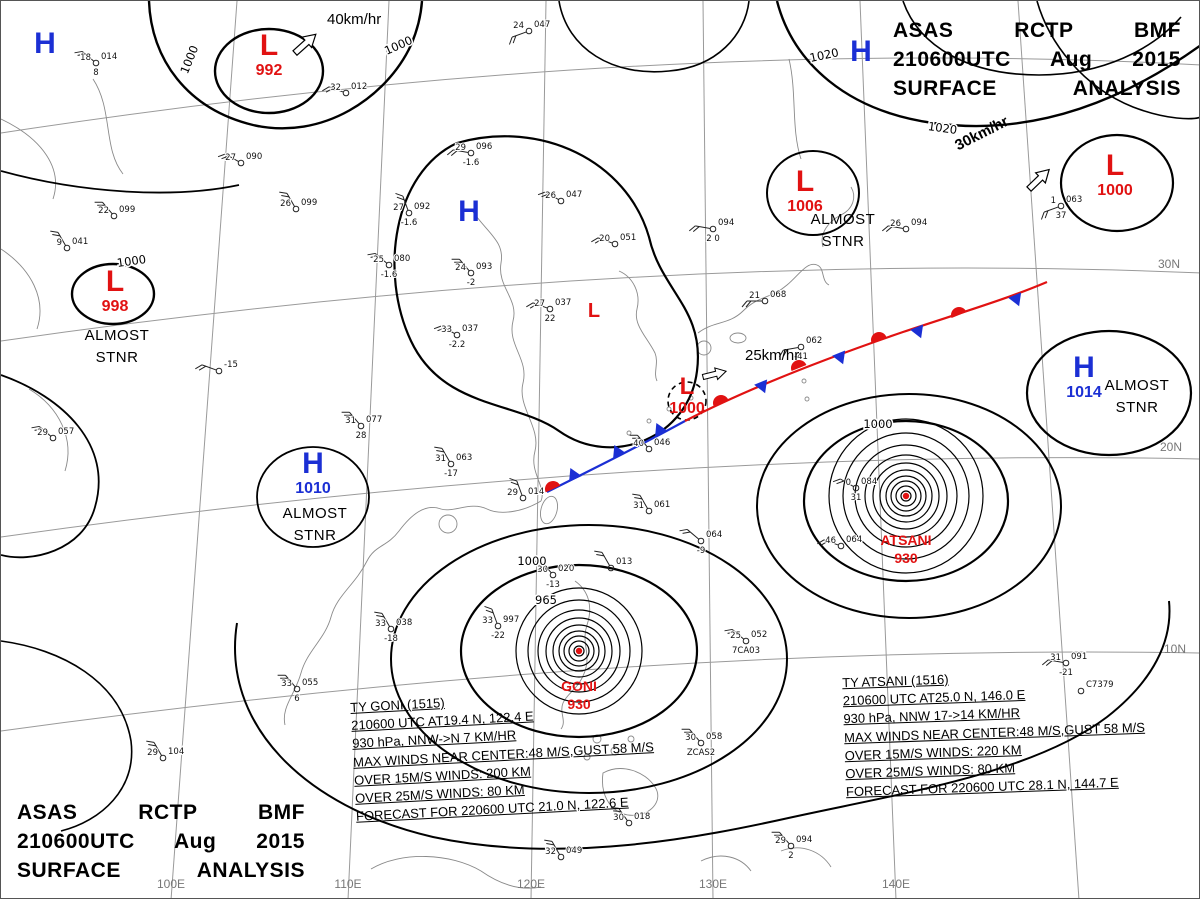 The height and width of the screenshot is (899, 1200). What do you see at coordinates (1079, 657) in the screenshot?
I see `station-value: 091` at bounding box center [1079, 657].